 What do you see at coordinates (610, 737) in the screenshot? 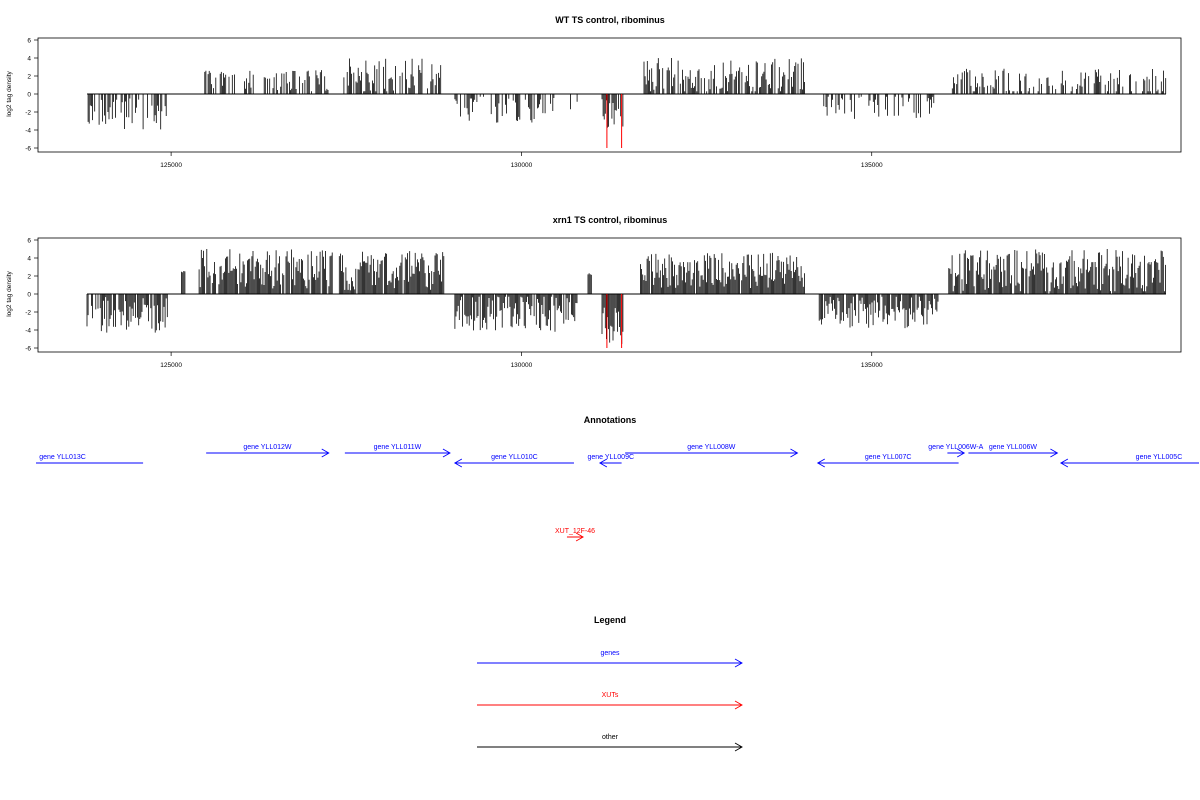
I see `legend-label: other` at bounding box center [610, 737].